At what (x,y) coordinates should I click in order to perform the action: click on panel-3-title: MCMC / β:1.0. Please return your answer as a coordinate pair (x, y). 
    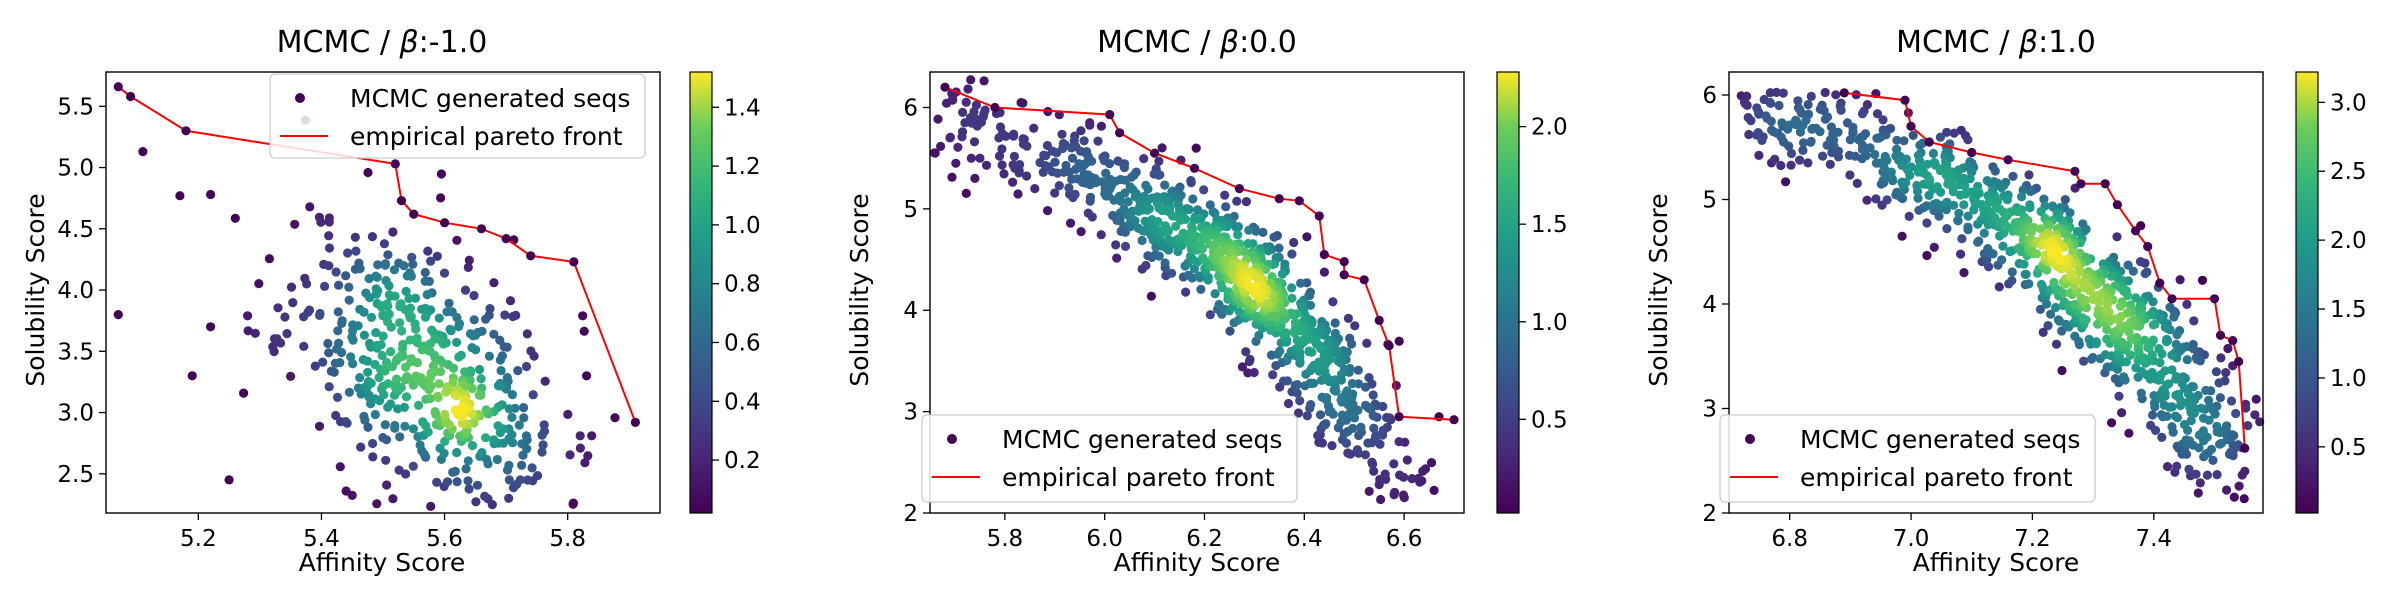
    Looking at the image, I should click on (1996, 42).